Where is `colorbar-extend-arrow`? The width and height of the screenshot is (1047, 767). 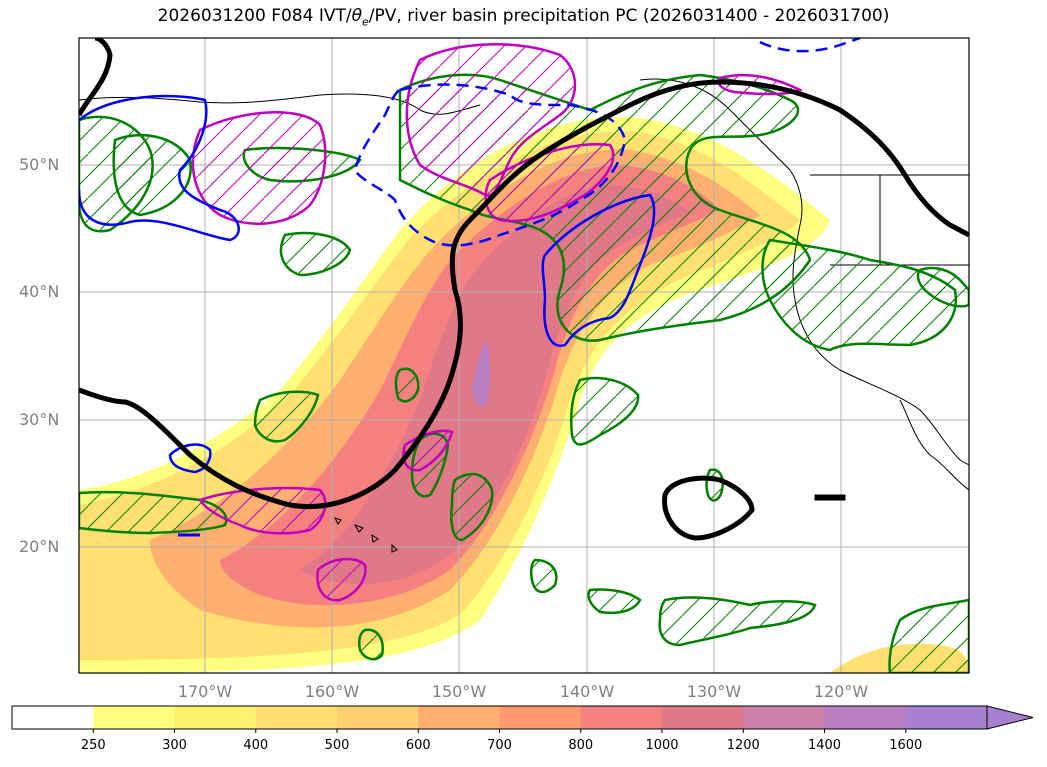
colorbar-extend-arrow is located at coordinates (1010, 717).